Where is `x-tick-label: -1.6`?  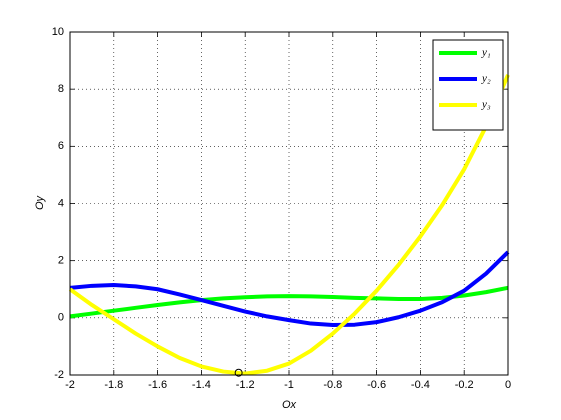
x-tick-label: -1.6 is located at coordinates (157, 385).